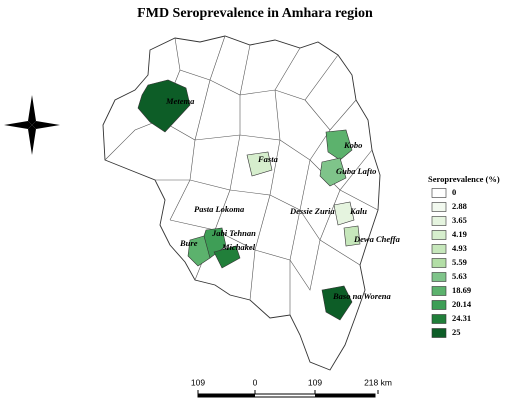  I want to click on legend-label: 5.63, so click(459, 276).